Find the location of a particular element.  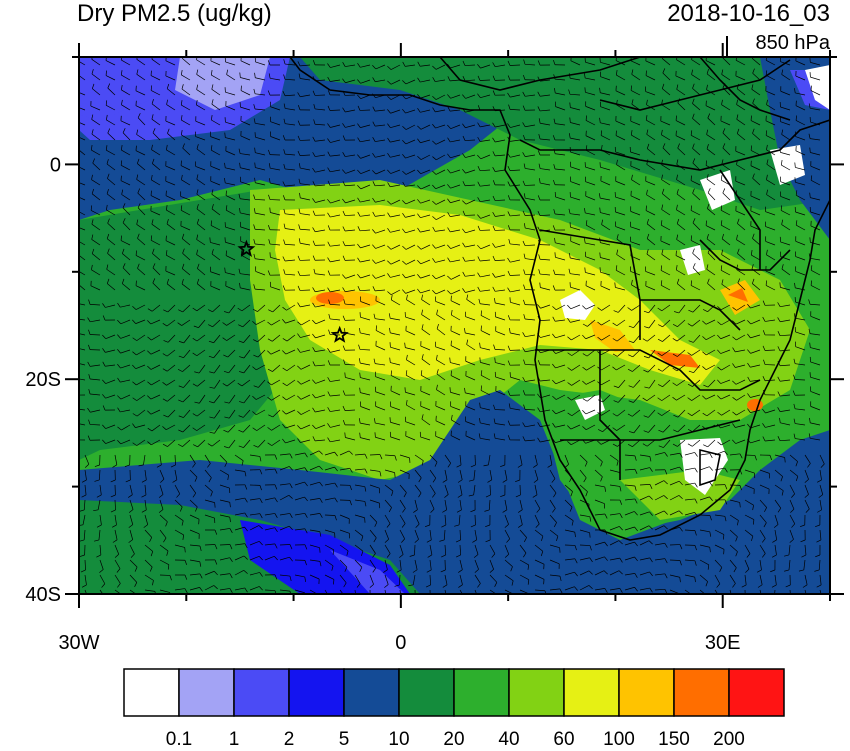

colorbar is located at coordinates (454, 692).